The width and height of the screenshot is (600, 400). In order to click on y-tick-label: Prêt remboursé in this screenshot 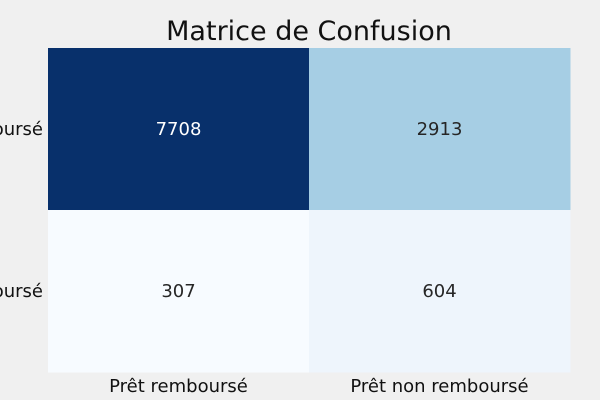, I will do `click(21, 129)`.